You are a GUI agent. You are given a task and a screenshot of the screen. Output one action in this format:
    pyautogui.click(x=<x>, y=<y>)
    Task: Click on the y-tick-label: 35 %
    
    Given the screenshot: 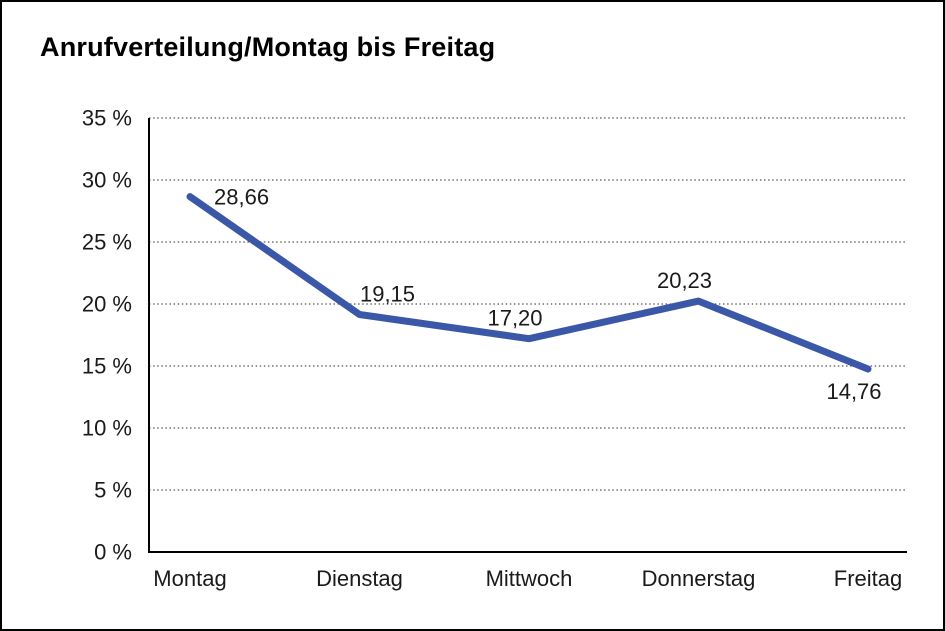 What is the action you would take?
    pyautogui.click(x=107, y=118)
    